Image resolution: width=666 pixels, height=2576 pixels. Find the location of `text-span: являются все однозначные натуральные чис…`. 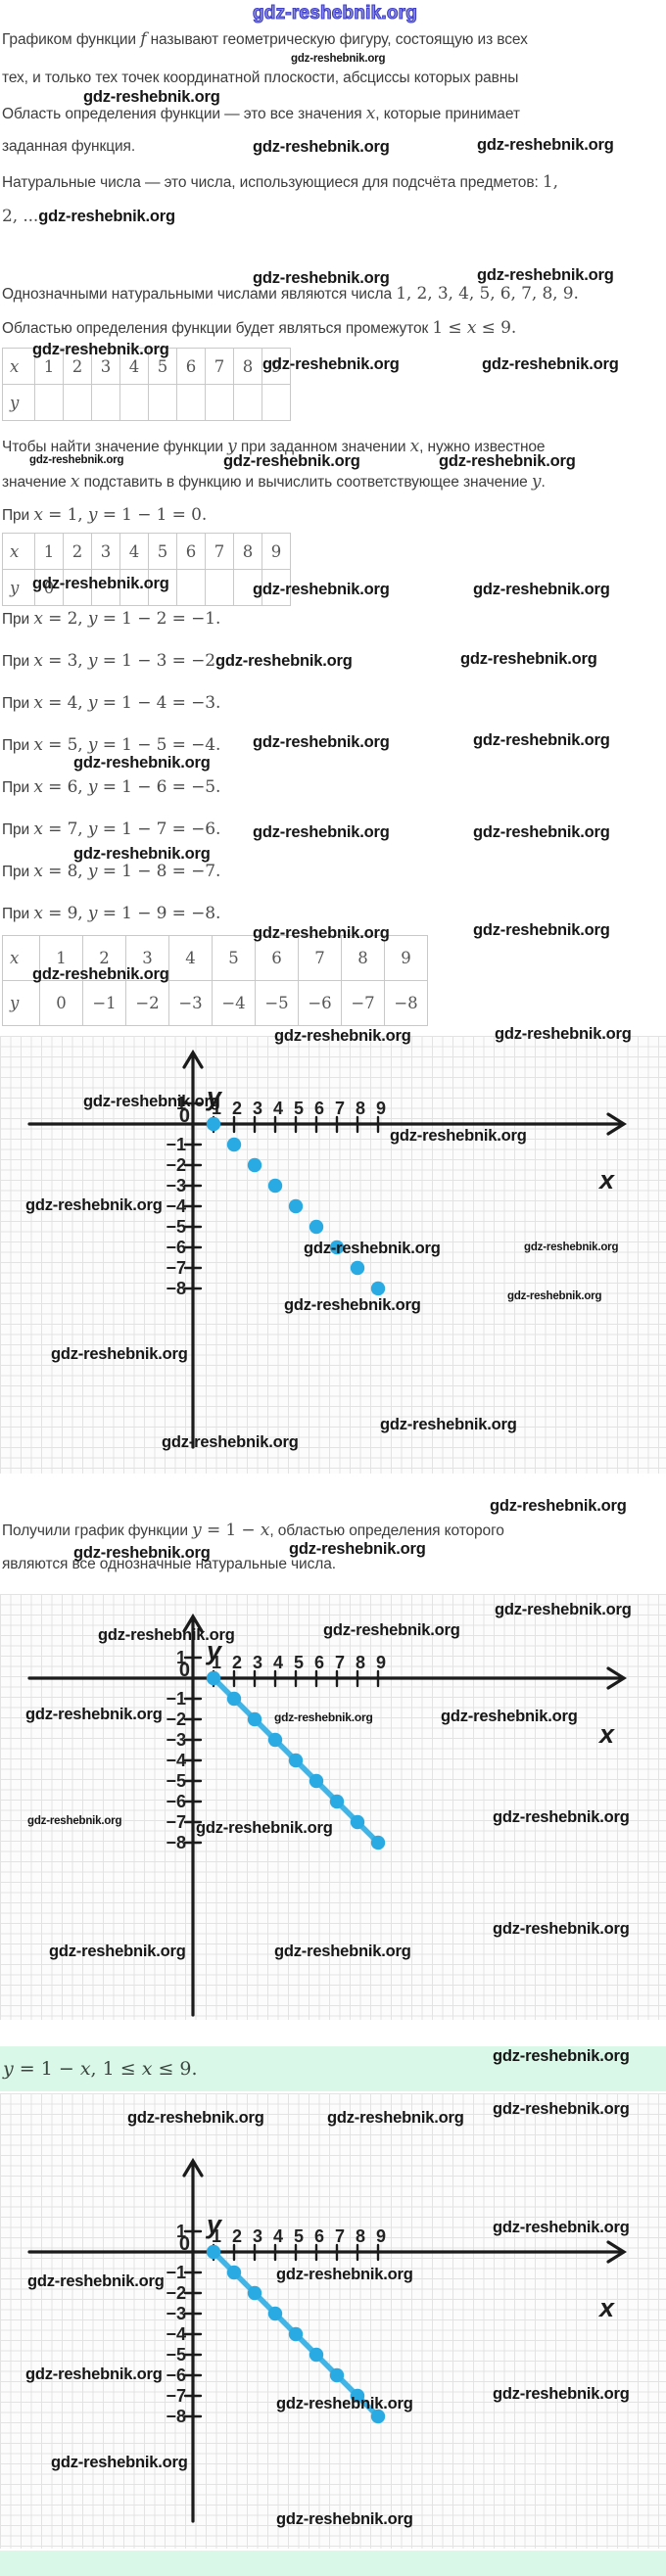

text-span: являются все однозначные натуральные чис… is located at coordinates (169, 1564).